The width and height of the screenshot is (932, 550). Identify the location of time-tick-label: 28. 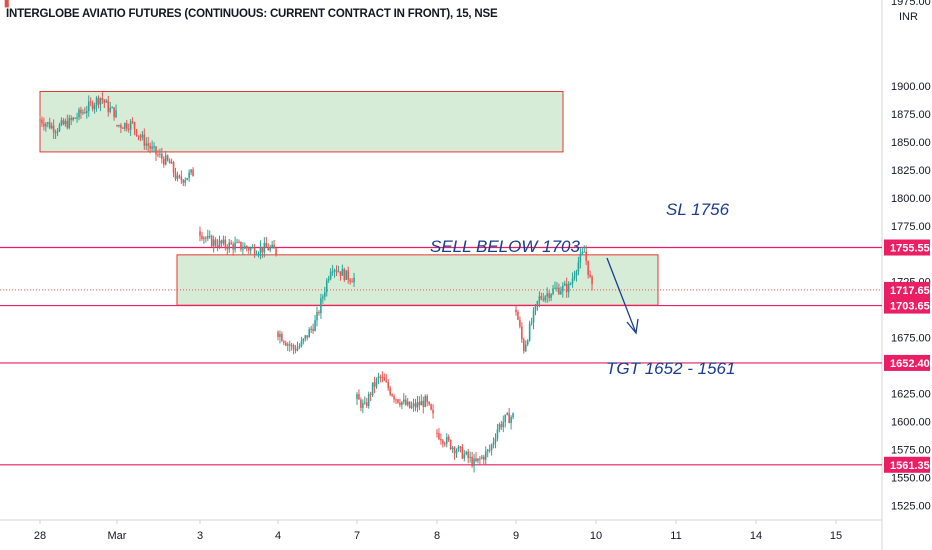
(40, 536).